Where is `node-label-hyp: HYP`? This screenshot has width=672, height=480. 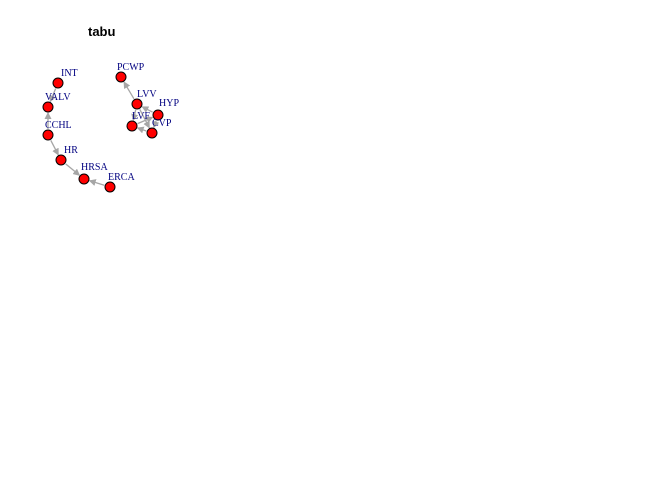 node-label-hyp: HYP is located at coordinates (169, 103).